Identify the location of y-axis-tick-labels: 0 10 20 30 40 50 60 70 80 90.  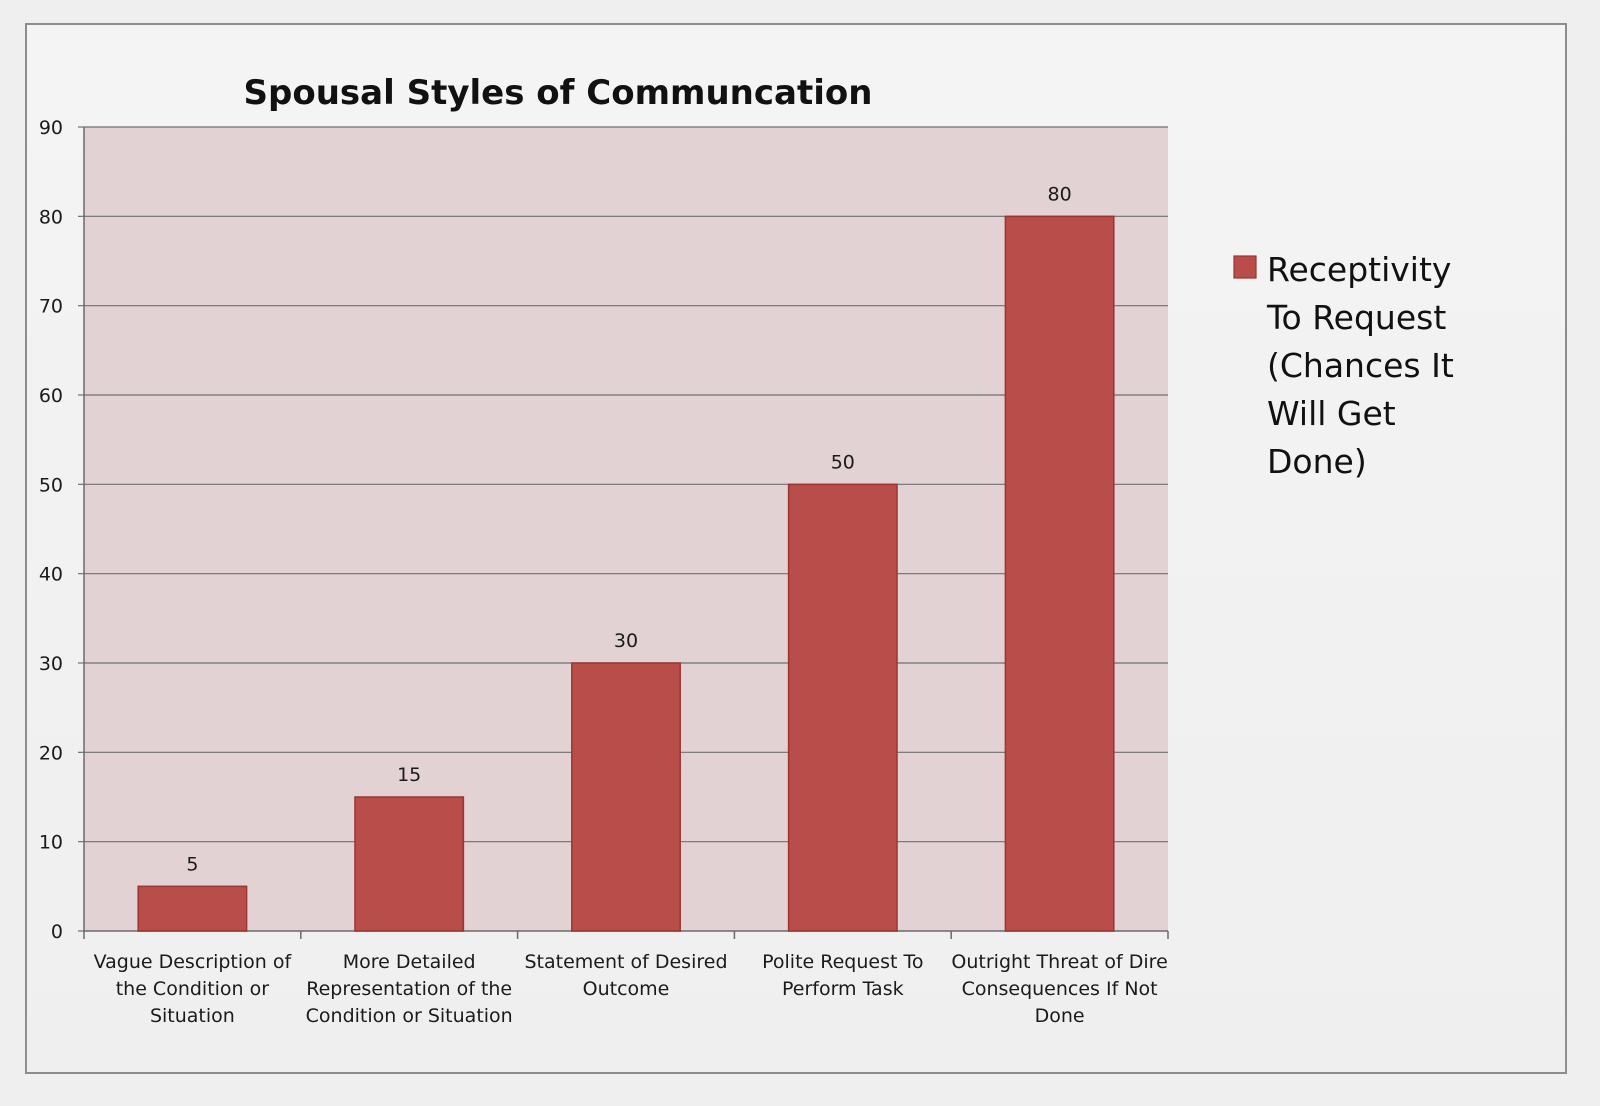
(51, 530).